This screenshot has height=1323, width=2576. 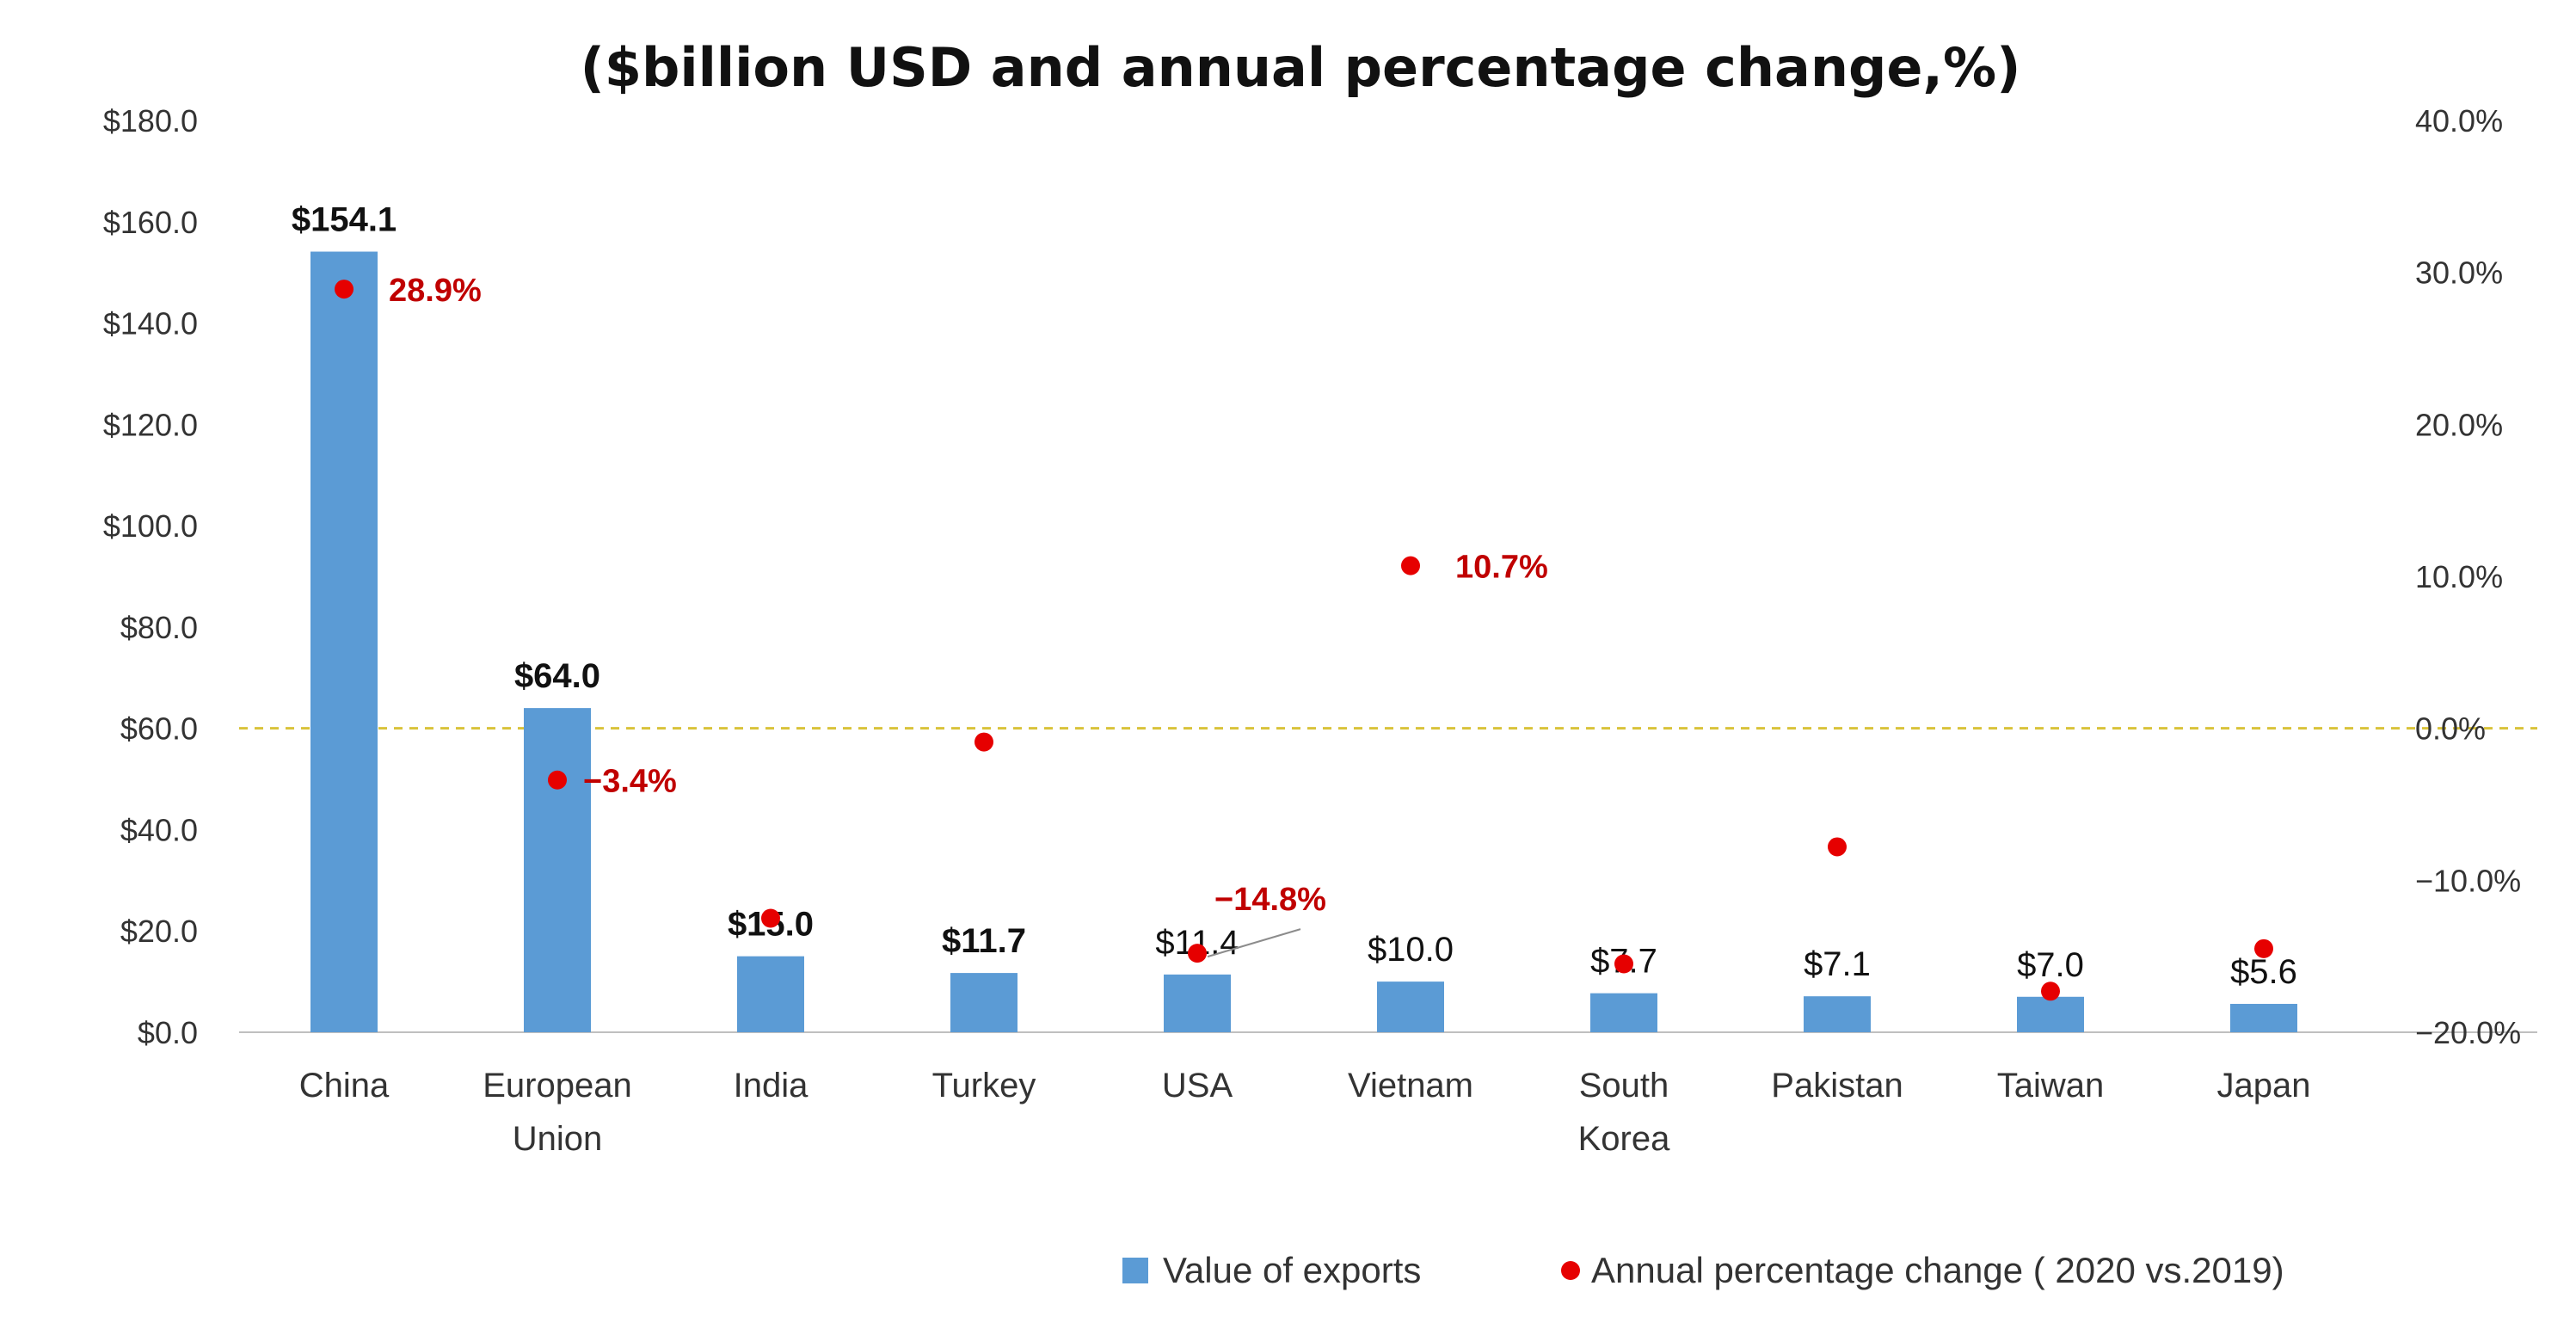 I want to click on category-label: India, so click(x=771, y=1086).